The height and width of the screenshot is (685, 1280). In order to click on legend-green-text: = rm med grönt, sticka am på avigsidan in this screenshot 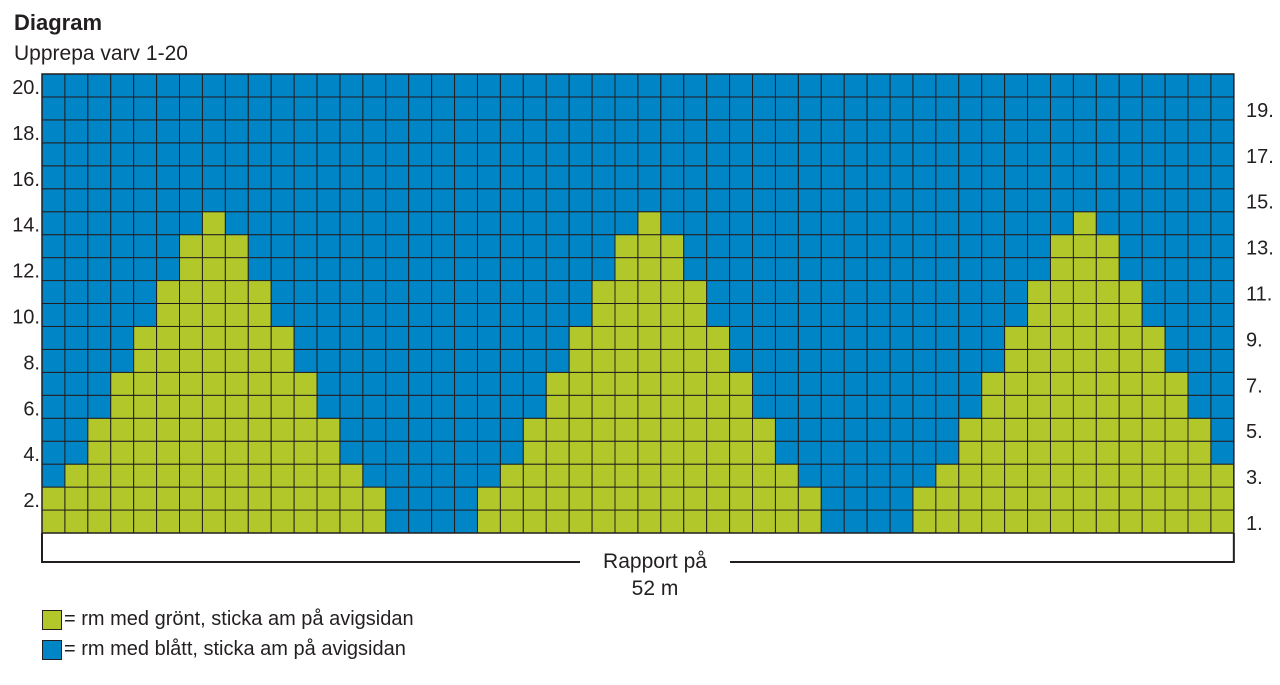, I will do `click(239, 619)`.